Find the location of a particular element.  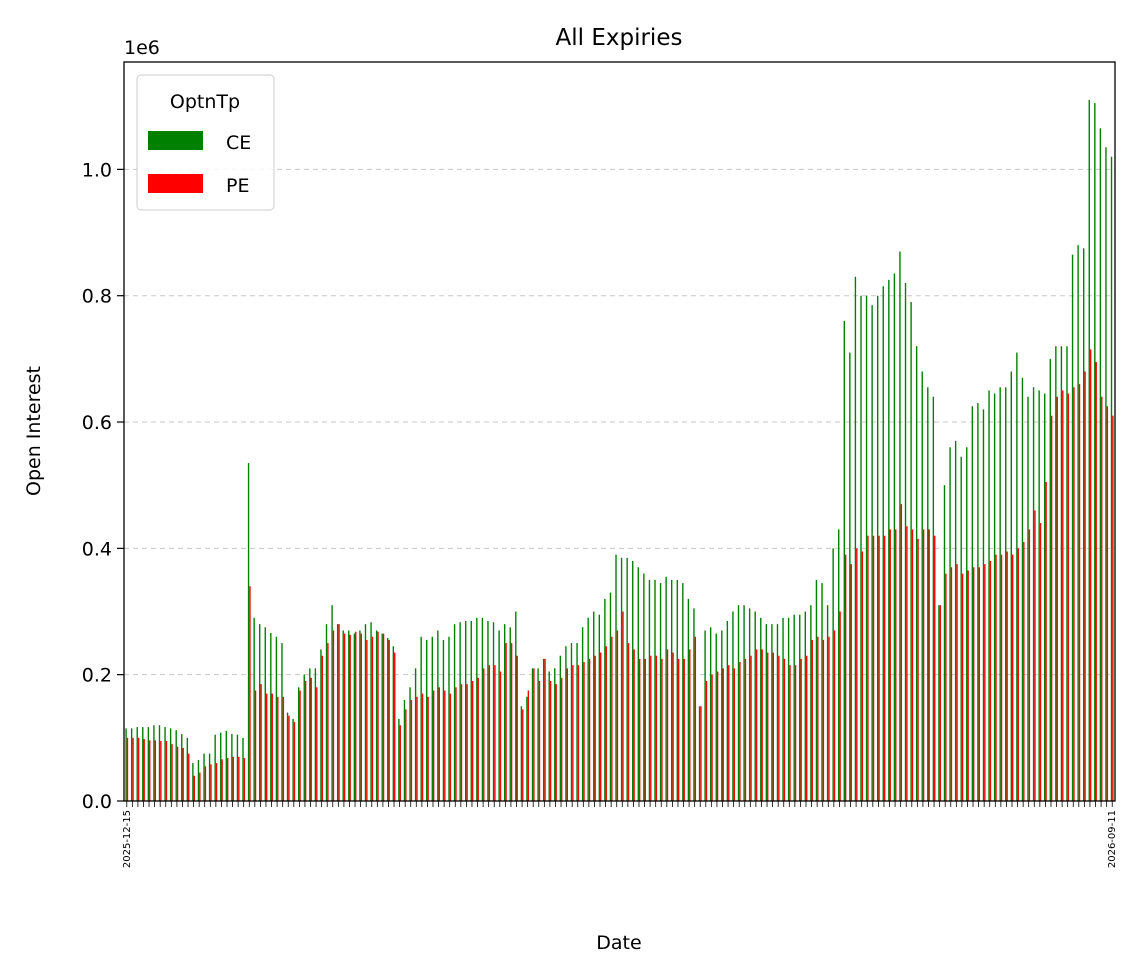

x-axis-label: Date is located at coordinates (618, 943).